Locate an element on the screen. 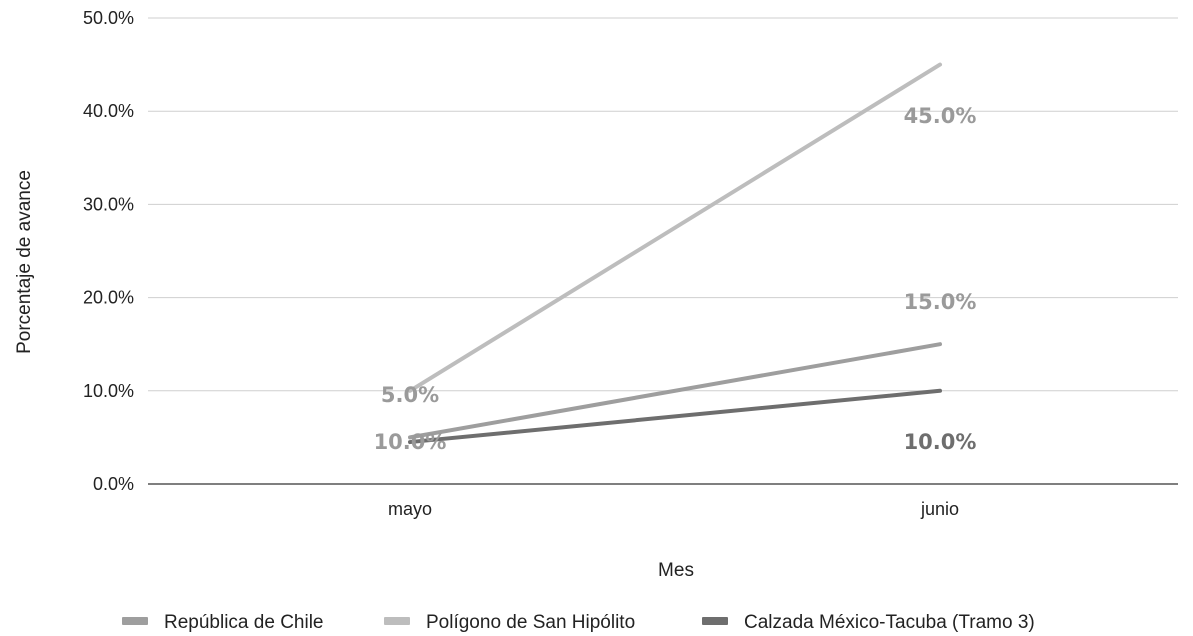 The height and width of the screenshot is (636, 1193). x-tick-label: junio is located at coordinates (939, 509).